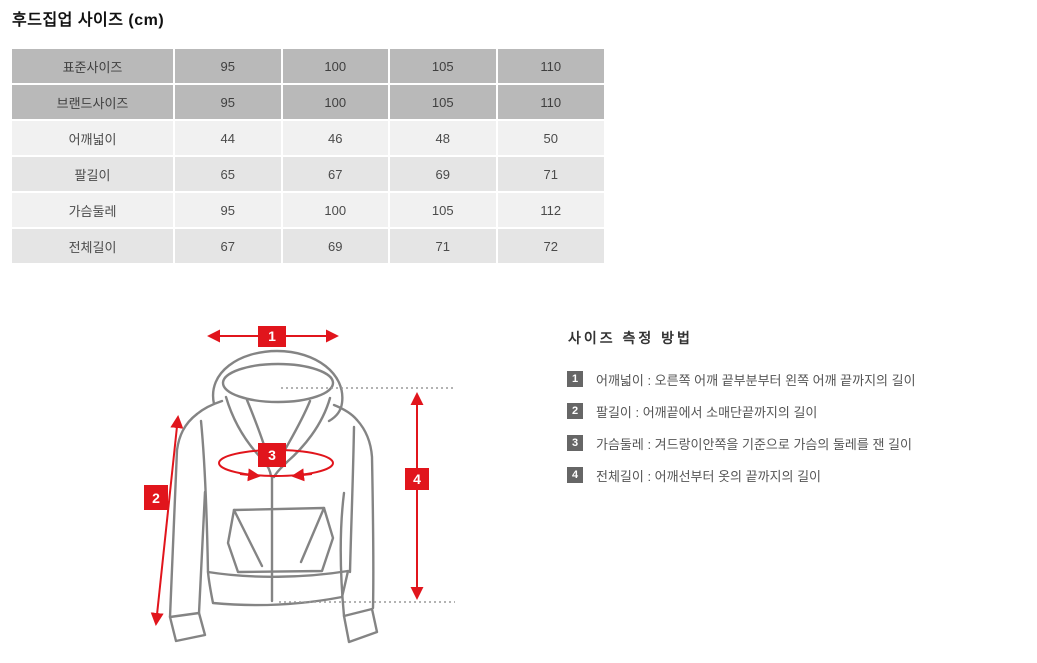 The height and width of the screenshot is (663, 1037). Describe the element at coordinates (93, 210) in the screenshot. I see `row-header-cell: 가슴둘레` at that location.